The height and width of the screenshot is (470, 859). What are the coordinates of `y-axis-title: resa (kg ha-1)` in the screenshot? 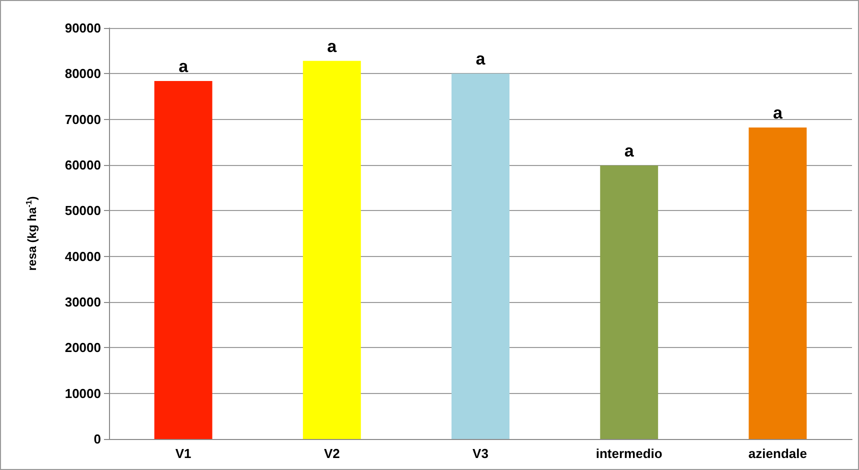 It's located at (31, 233).